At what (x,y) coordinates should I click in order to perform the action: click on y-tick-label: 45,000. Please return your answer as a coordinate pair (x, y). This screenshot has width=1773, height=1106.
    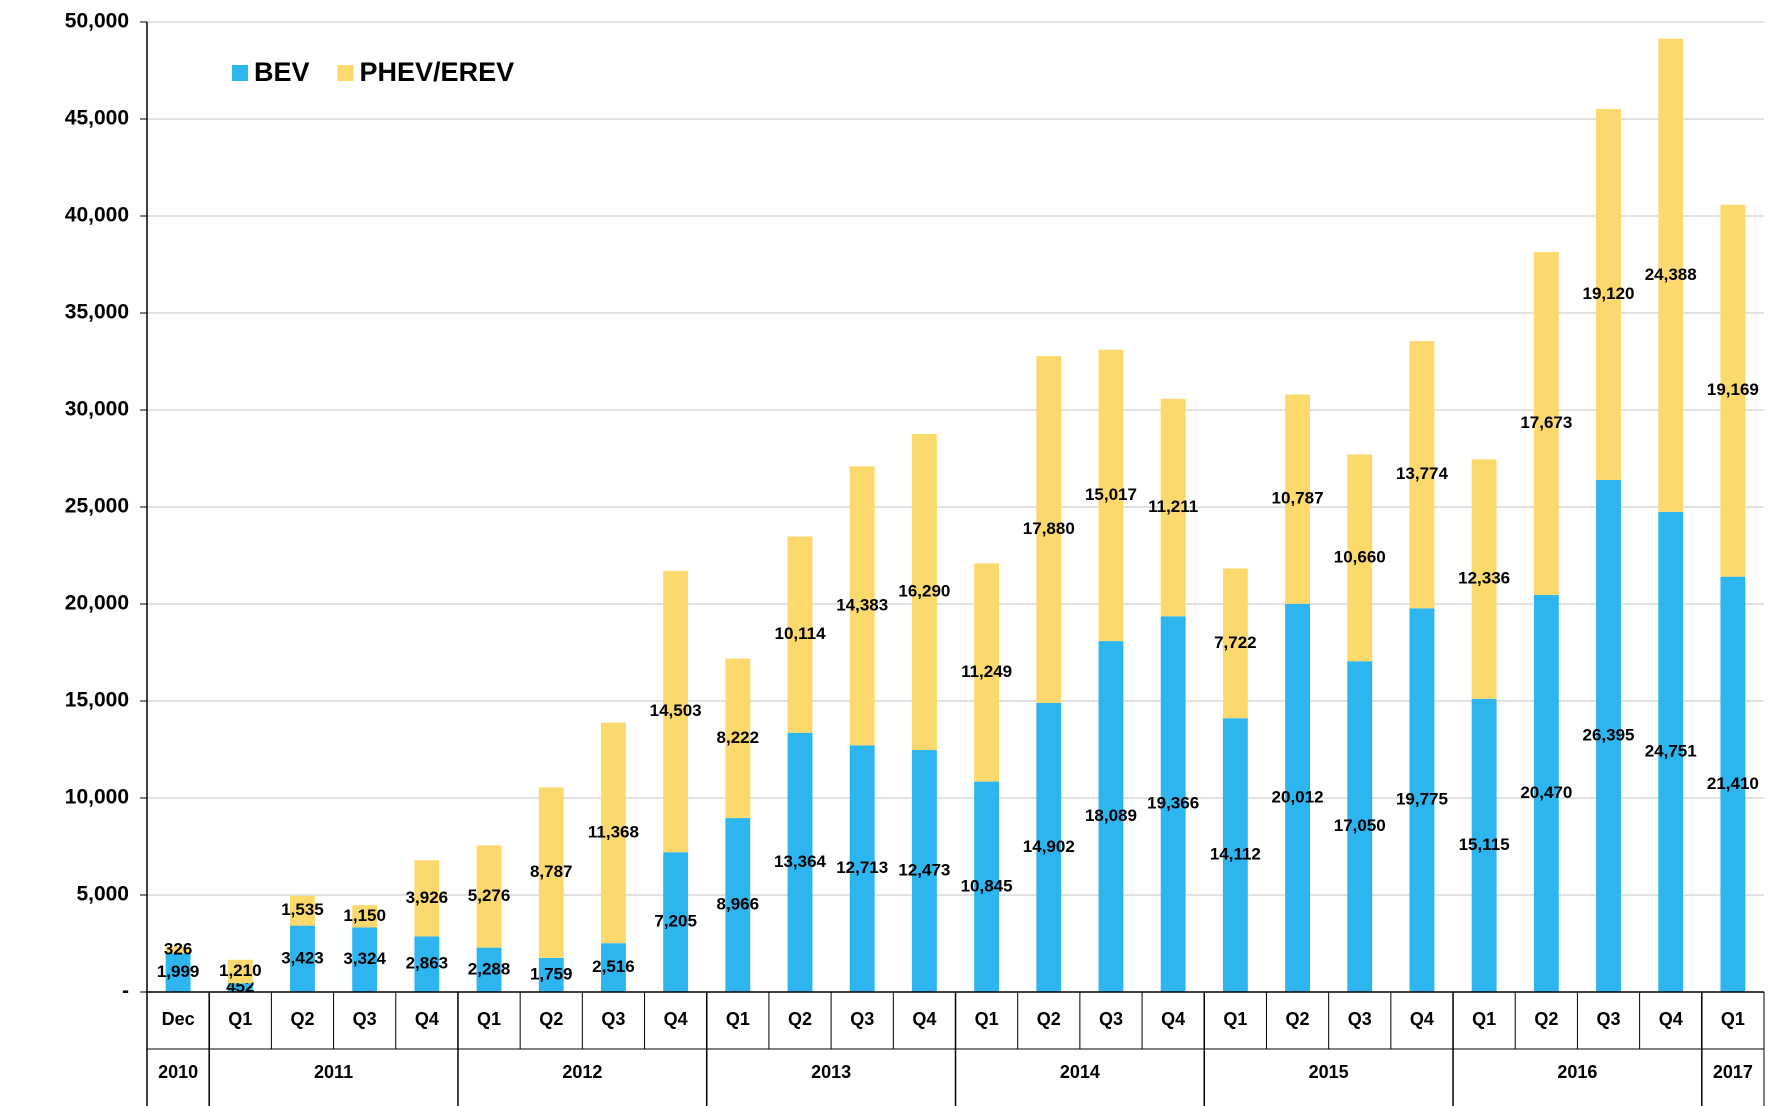
    Looking at the image, I should click on (97, 118).